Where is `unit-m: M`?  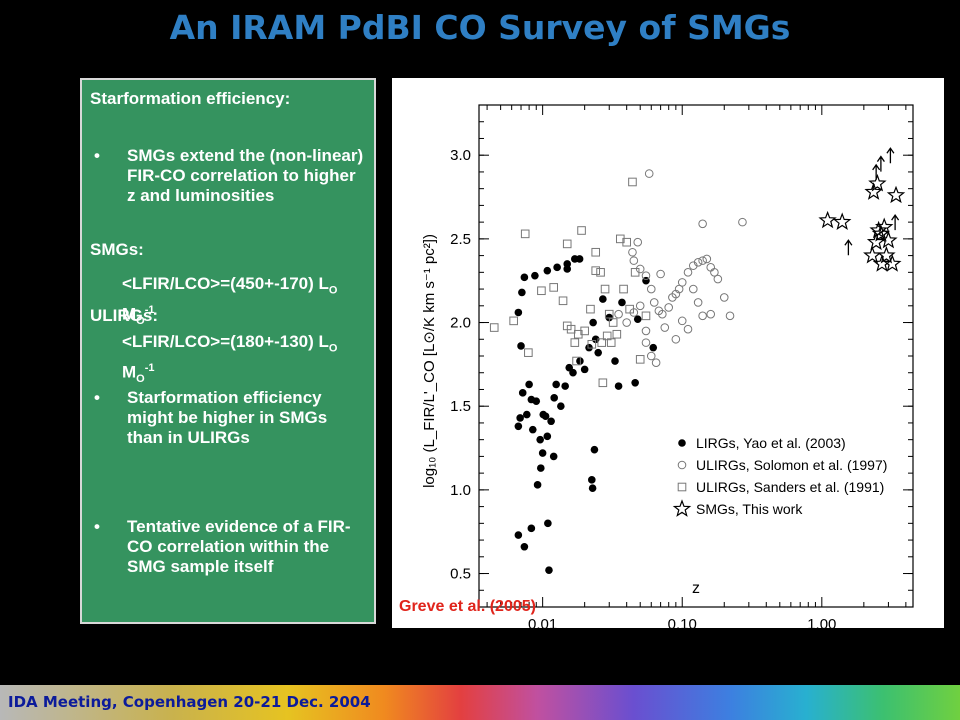 unit-m: M is located at coordinates (129, 315).